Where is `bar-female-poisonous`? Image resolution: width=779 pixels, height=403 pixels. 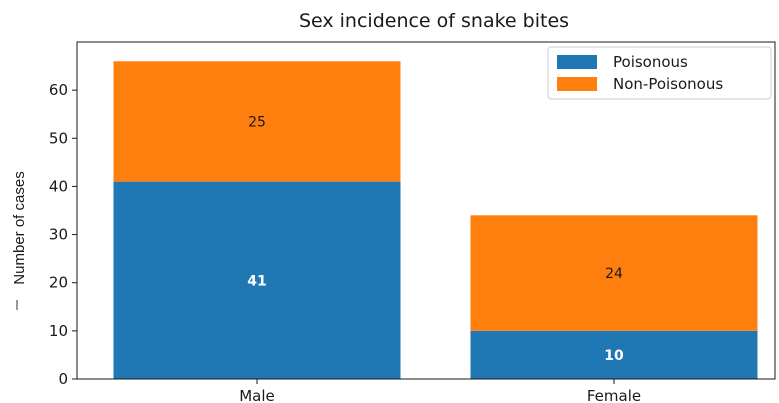 bar-female-poisonous is located at coordinates (614, 354).